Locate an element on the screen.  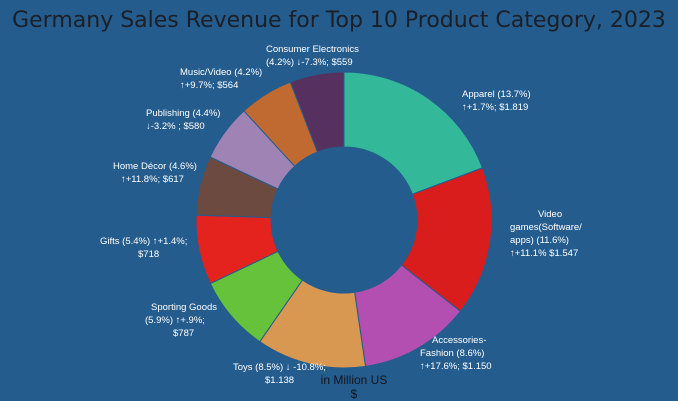
label-gifts: Gifts (5.4%) ↑+1.4%; $718 is located at coordinates (144, 248).